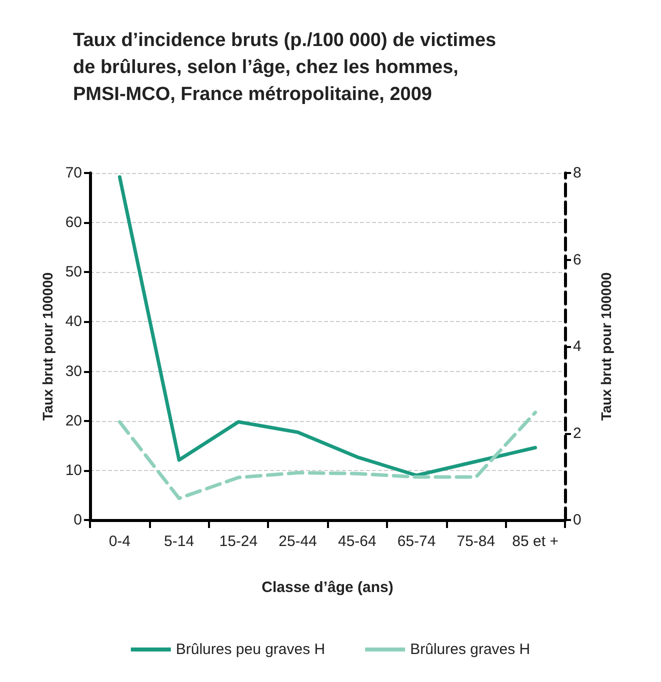  What do you see at coordinates (476, 541) in the screenshot?
I see `x-tick-label: 75-84` at bounding box center [476, 541].